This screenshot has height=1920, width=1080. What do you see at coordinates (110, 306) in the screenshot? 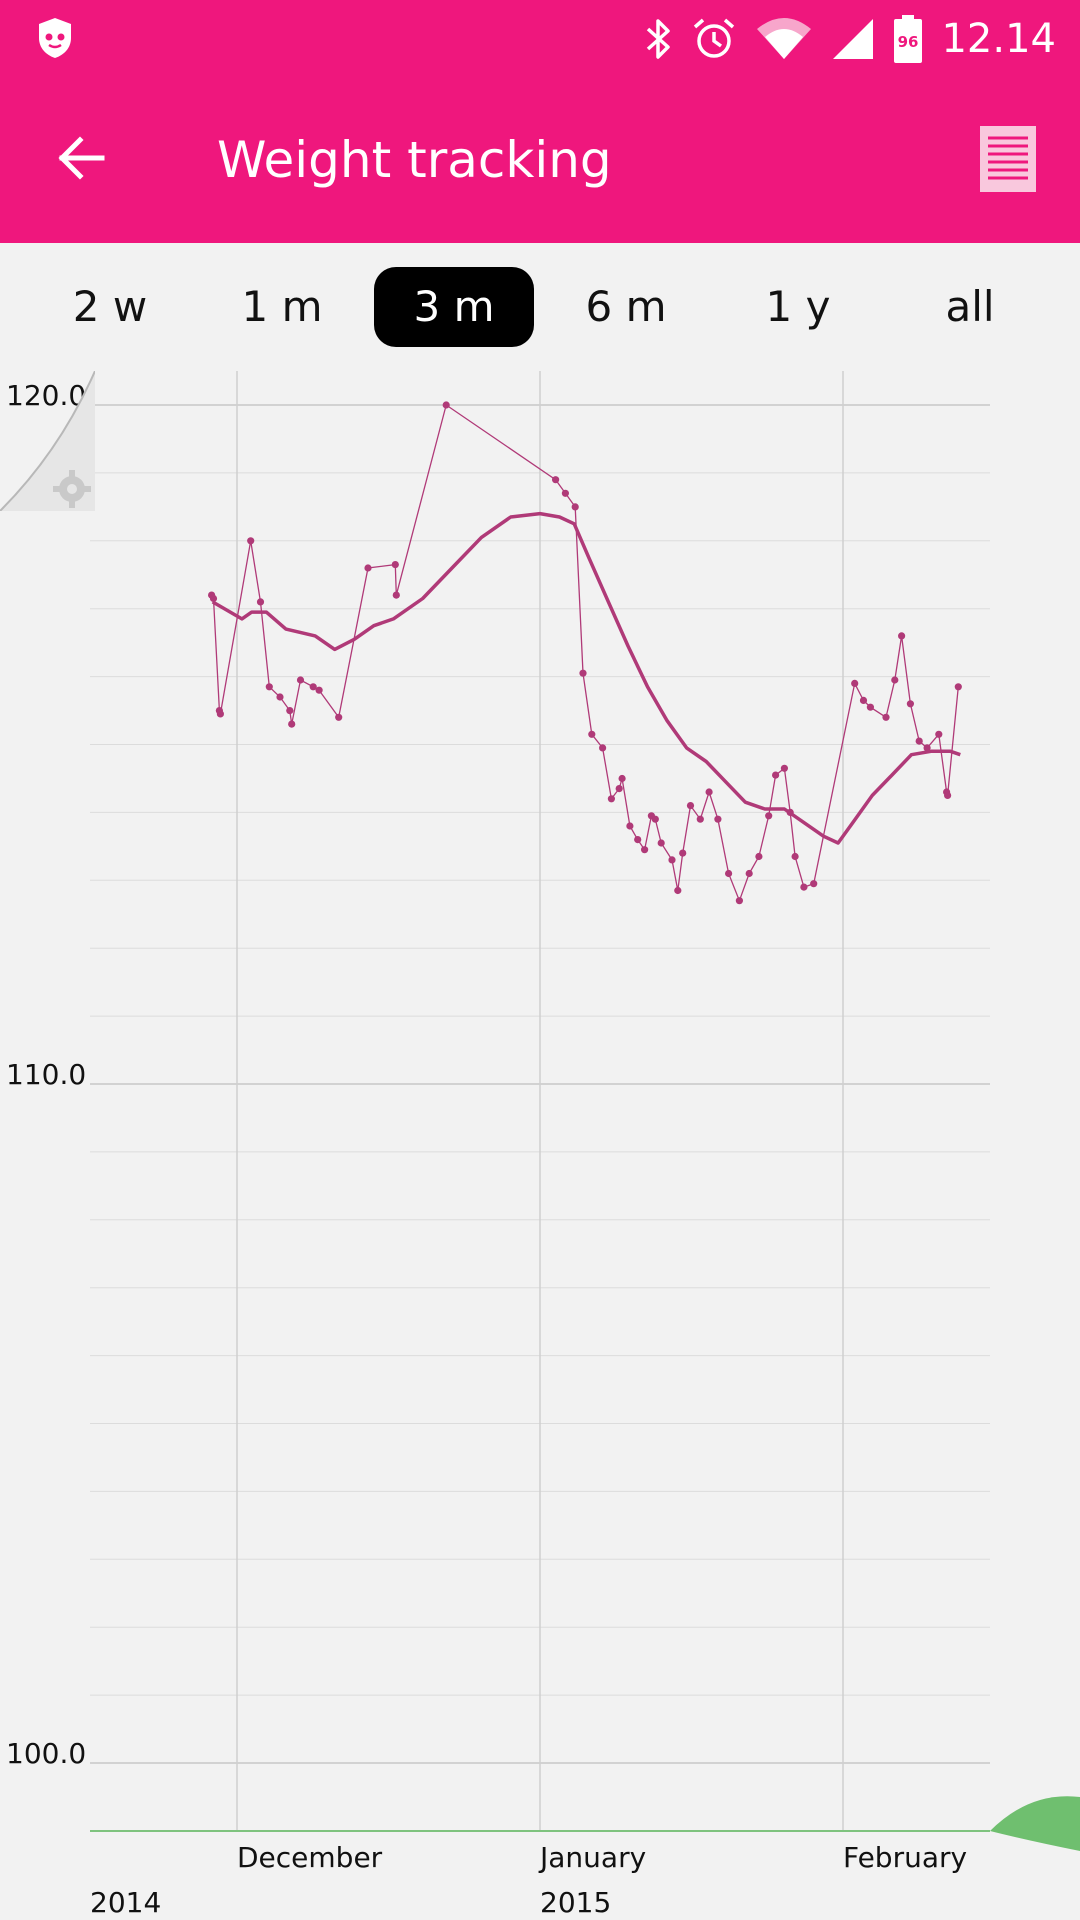
I see `tab-2w: 2 w` at bounding box center [110, 306].